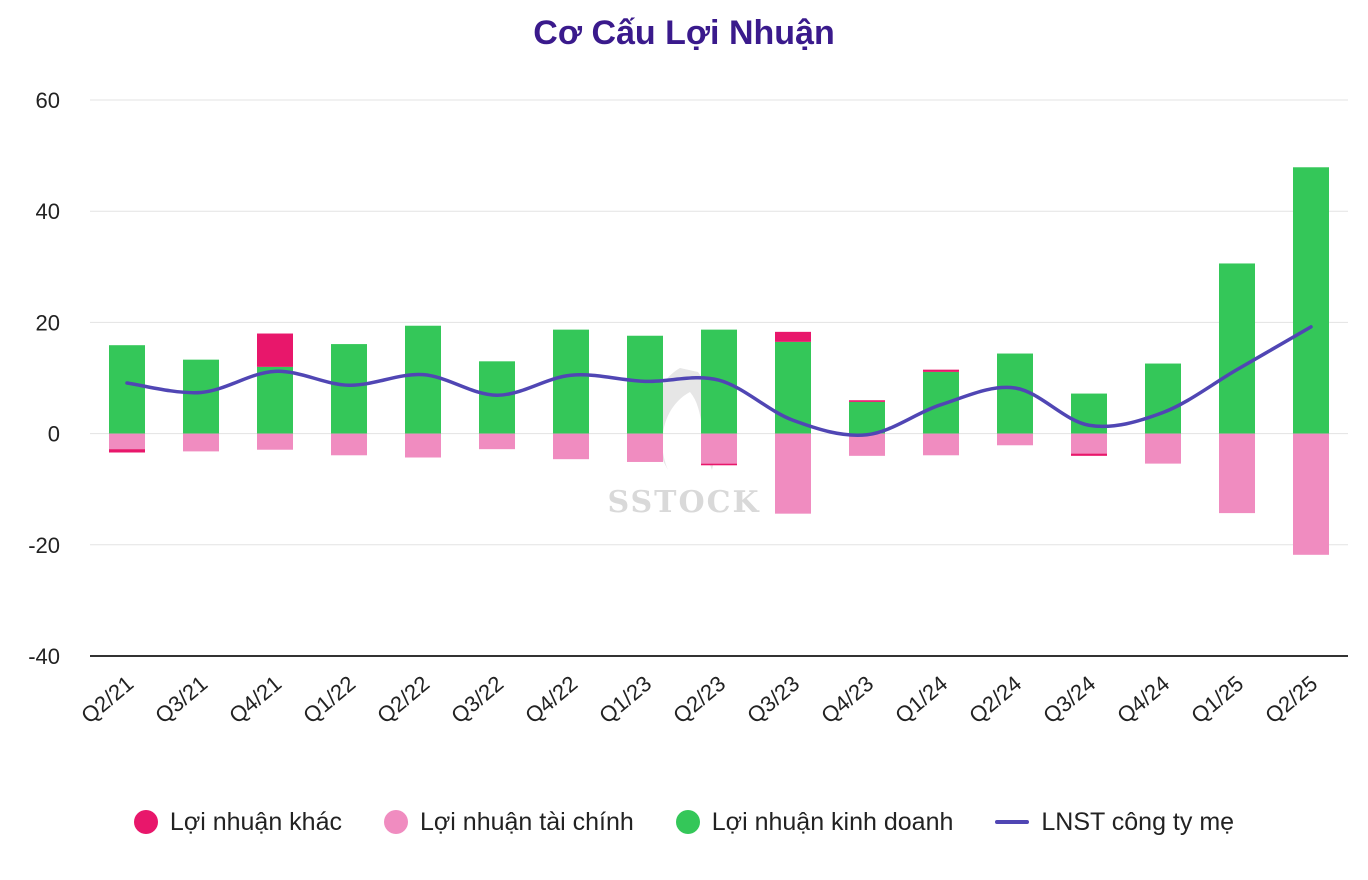  What do you see at coordinates (403, 700) in the screenshot?
I see `x-tick-label: Q2/22` at bounding box center [403, 700].